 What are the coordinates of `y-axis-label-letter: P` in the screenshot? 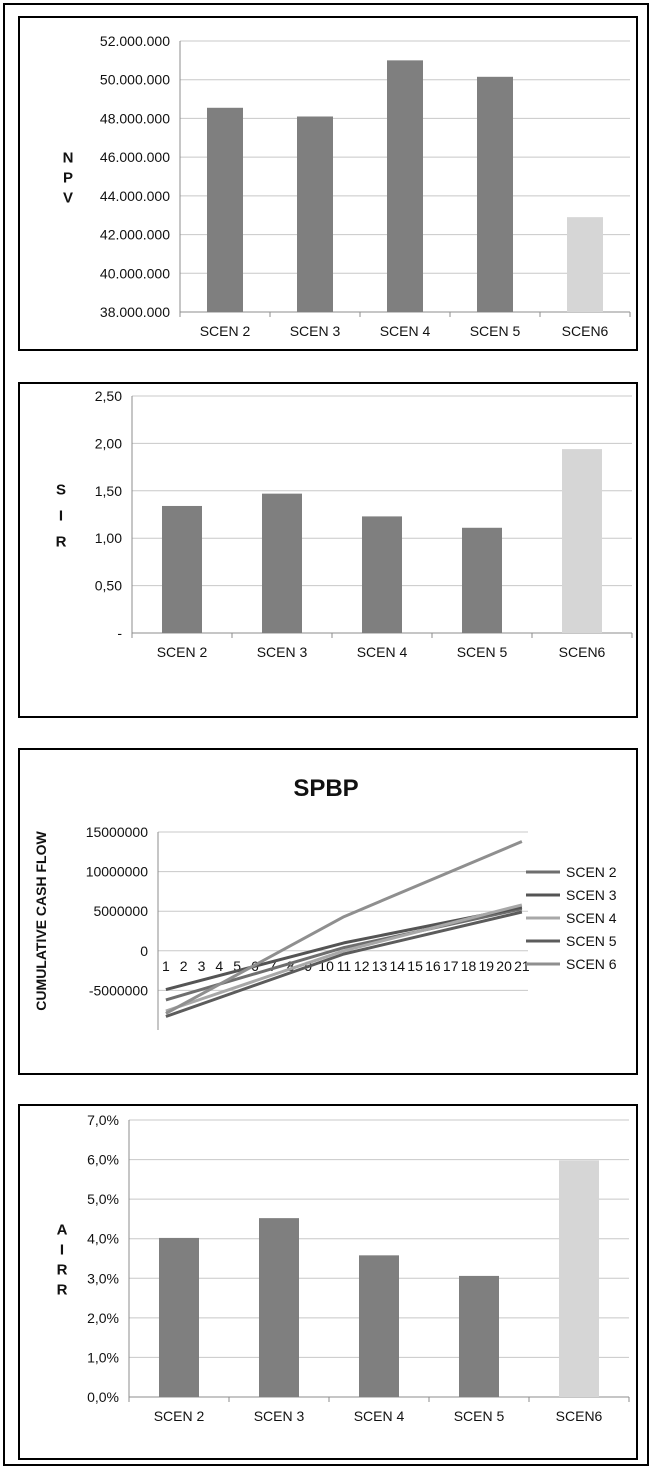 It's located at (68, 178).